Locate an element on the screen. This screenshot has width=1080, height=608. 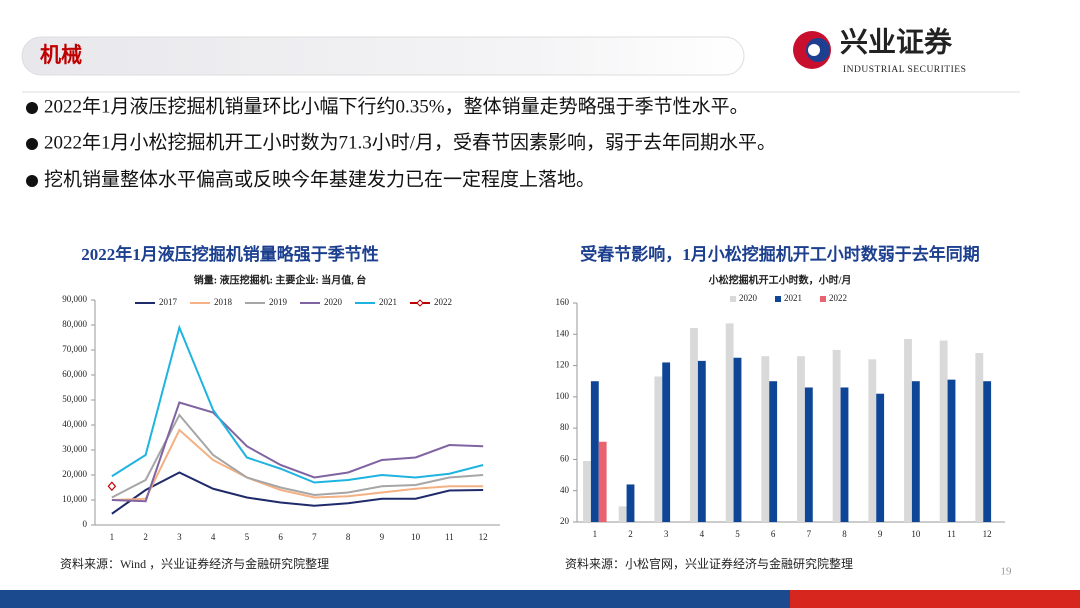
y-tick-label: 140 is located at coordinates (563, 333).